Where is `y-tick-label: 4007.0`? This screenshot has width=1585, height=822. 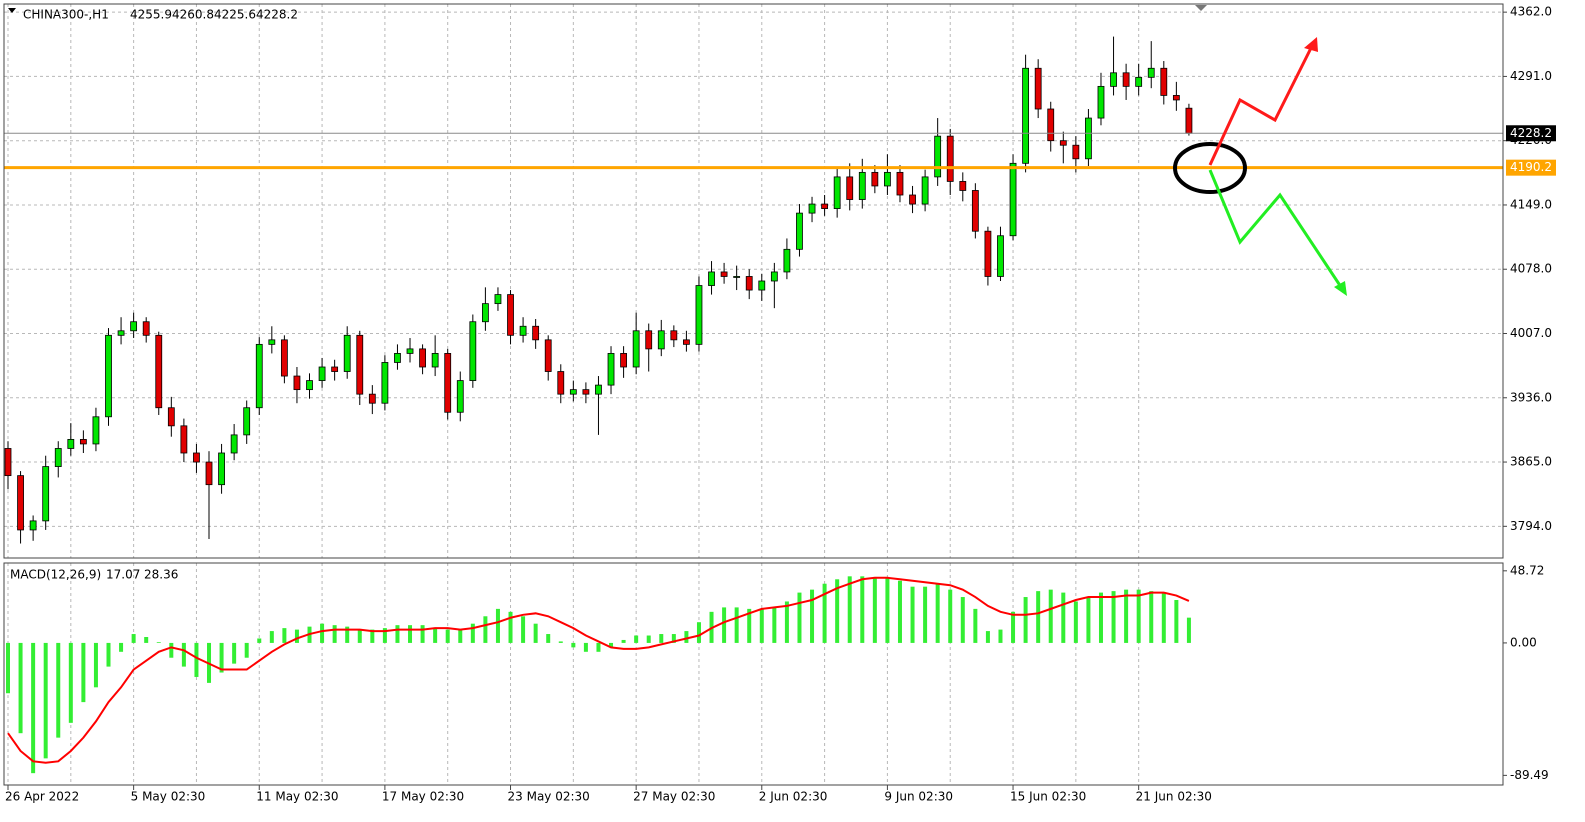
y-tick-label: 4007.0 is located at coordinates (1531, 333).